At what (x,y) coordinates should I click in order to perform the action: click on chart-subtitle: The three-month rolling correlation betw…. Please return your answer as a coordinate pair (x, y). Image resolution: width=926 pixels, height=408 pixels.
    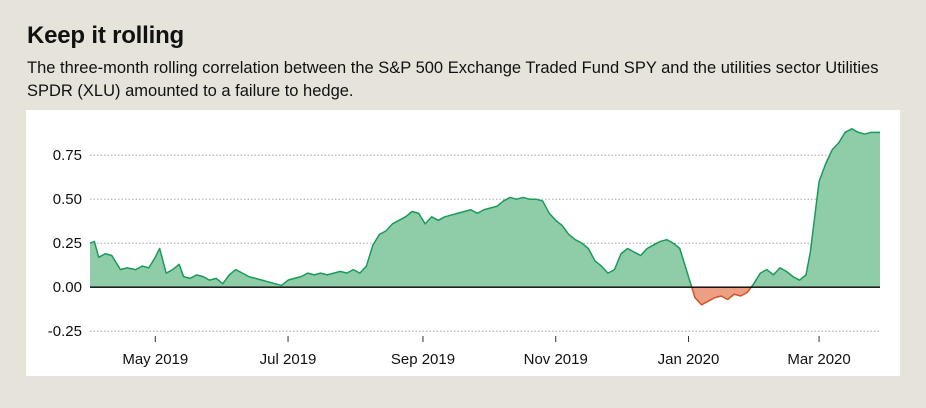
    Looking at the image, I should click on (453, 79).